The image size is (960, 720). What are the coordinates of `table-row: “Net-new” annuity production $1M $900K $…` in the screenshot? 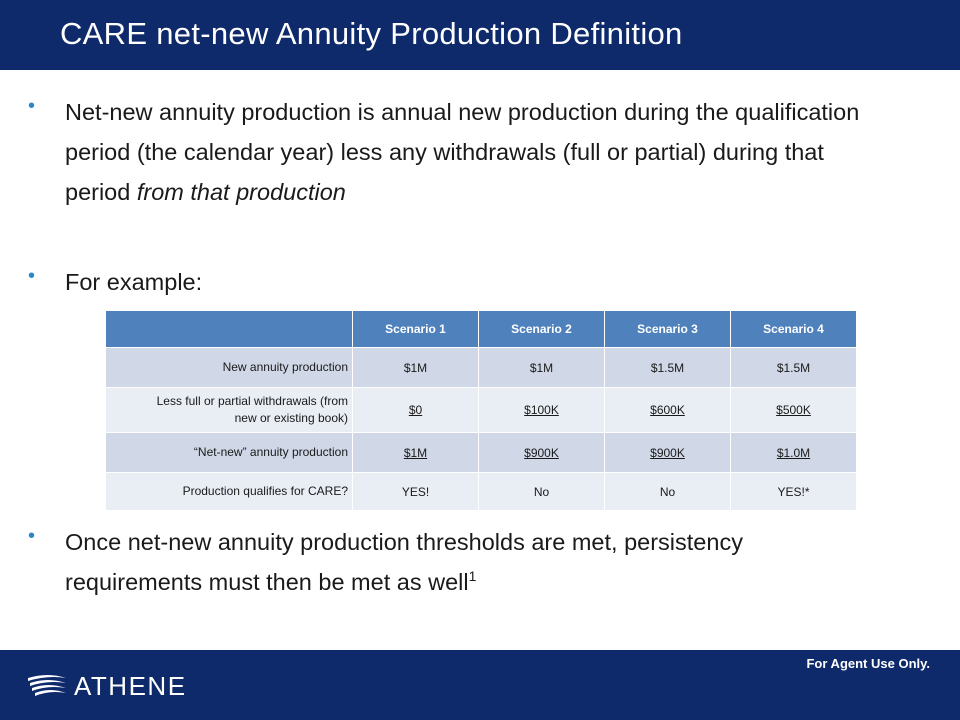 It's located at (481, 452).